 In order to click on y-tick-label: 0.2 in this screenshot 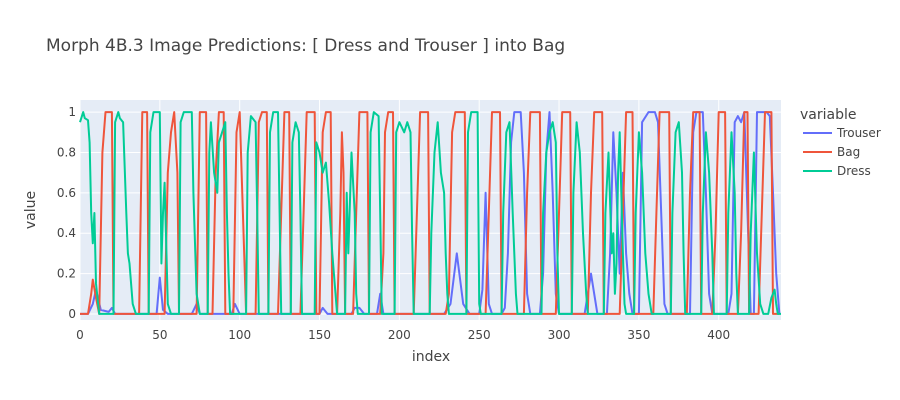, I will do `click(66, 274)`.